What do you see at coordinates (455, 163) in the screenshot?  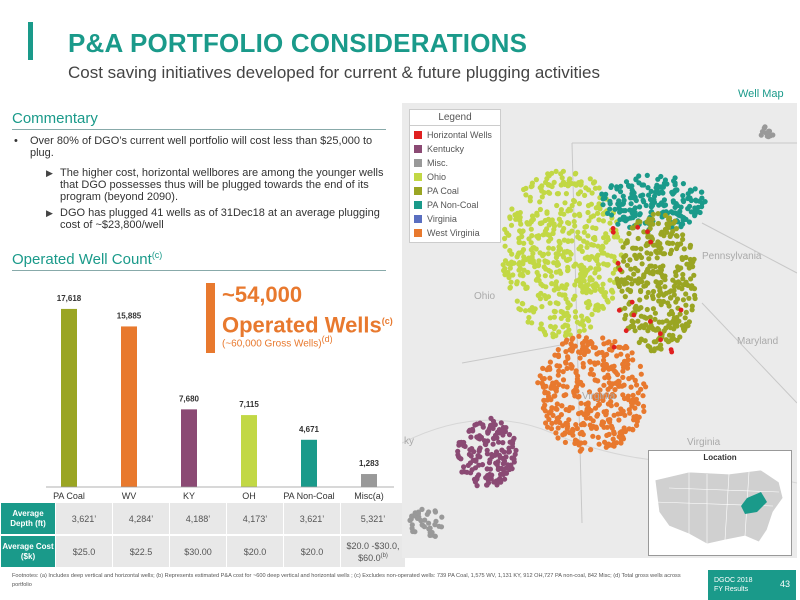 I see `legend-item: Misc.` at bounding box center [455, 163].